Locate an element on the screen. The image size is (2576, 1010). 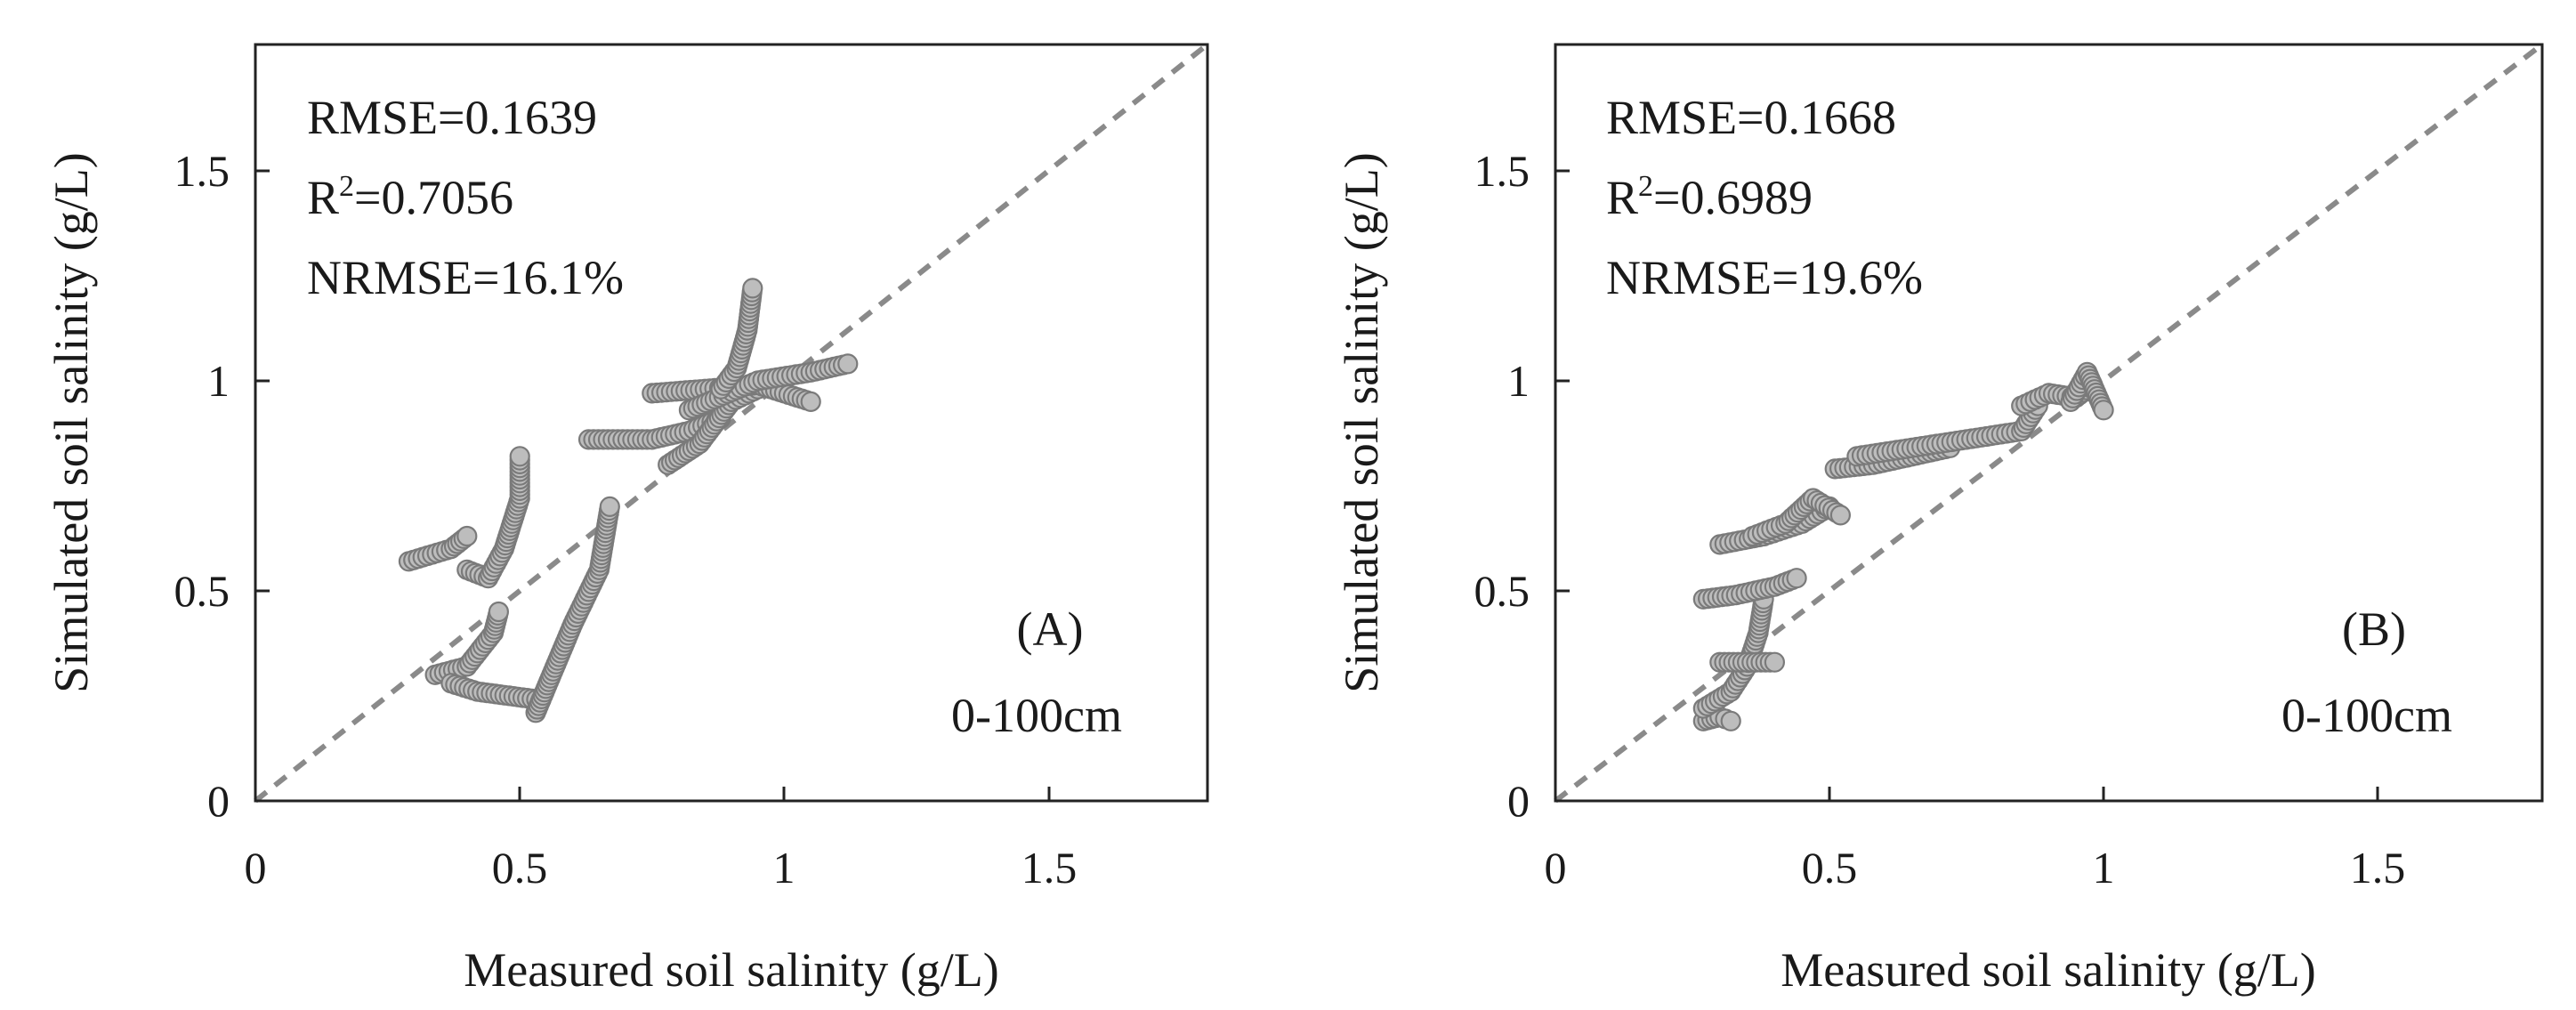
panel-b-nrmse-label: NRMSE=19.6% is located at coordinates (1764, 278).